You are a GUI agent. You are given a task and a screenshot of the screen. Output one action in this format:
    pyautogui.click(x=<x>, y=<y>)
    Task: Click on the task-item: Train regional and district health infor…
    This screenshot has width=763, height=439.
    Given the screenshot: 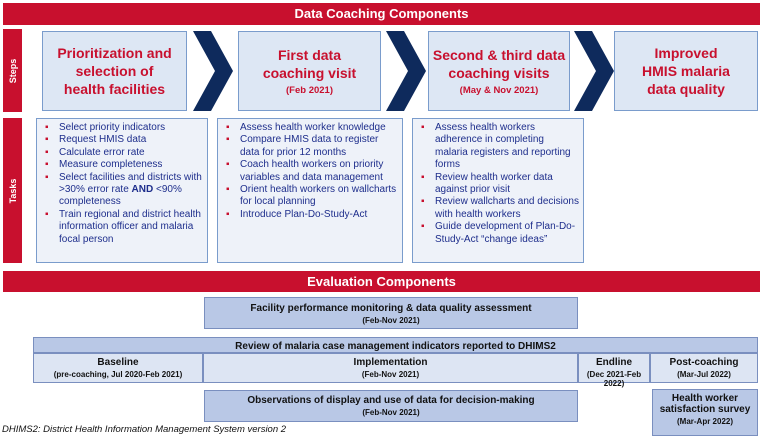 What is the action you would take?
    pyautogui.click(x=123, y=227)
    